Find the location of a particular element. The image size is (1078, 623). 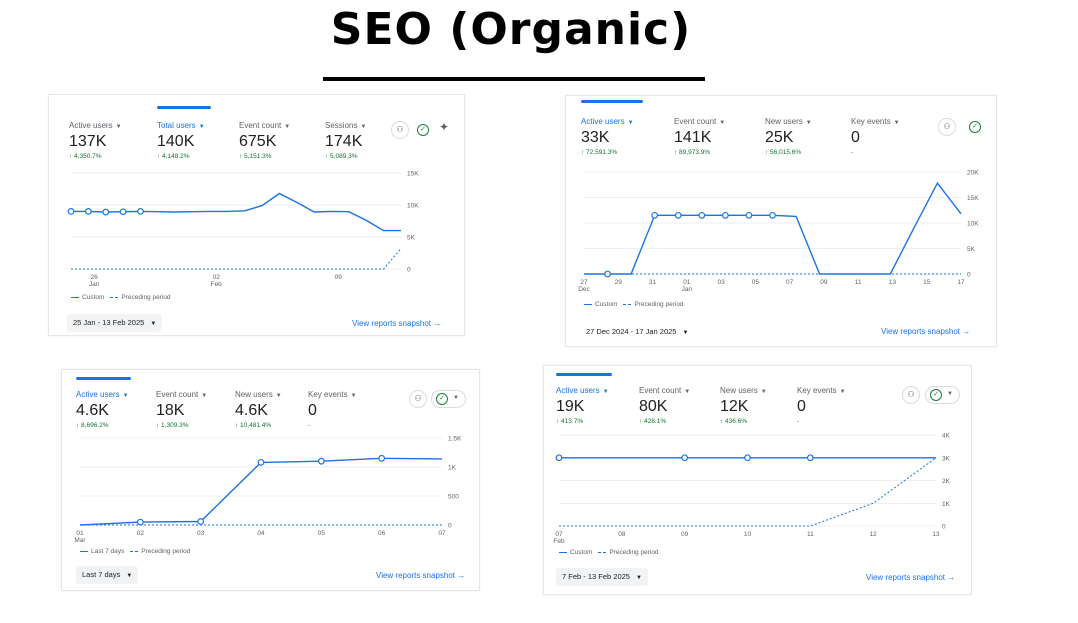

metric-active-users: Active users ▼ 33K ↑ 72,591.3% is located at coordinates (607, 136).